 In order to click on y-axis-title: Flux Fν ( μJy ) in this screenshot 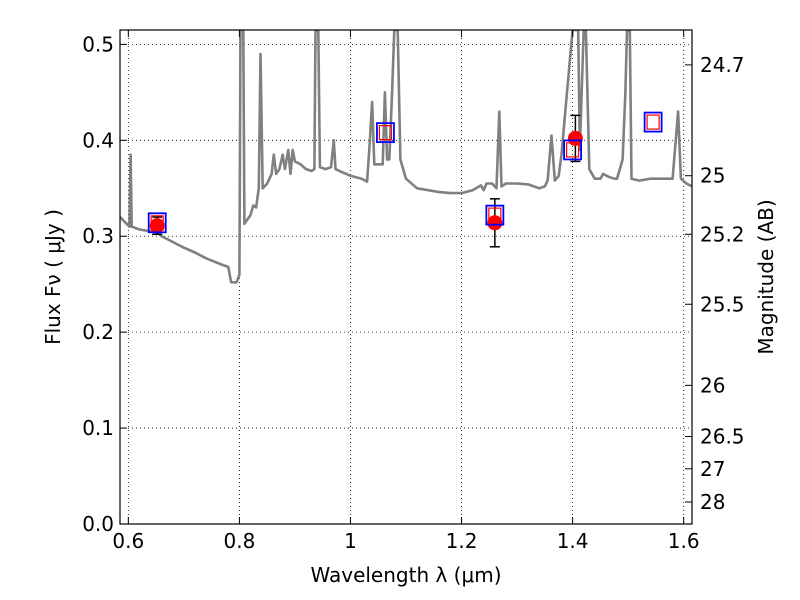, I will do `click(53, 277)`.